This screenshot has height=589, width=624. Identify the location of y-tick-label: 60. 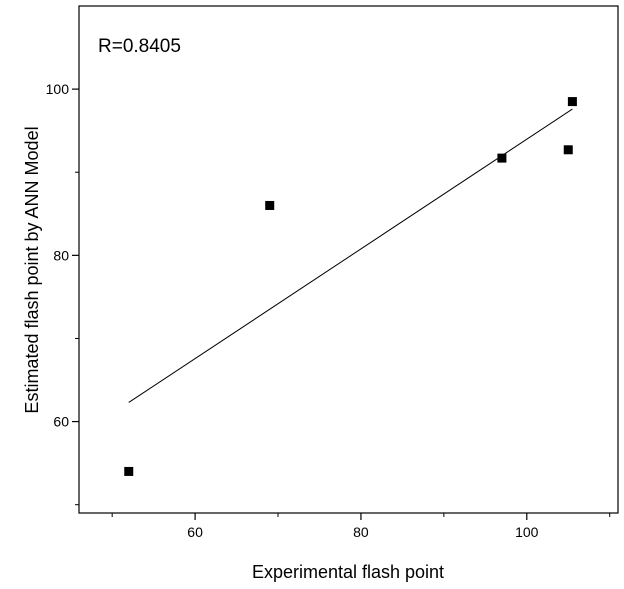
(61, 422).